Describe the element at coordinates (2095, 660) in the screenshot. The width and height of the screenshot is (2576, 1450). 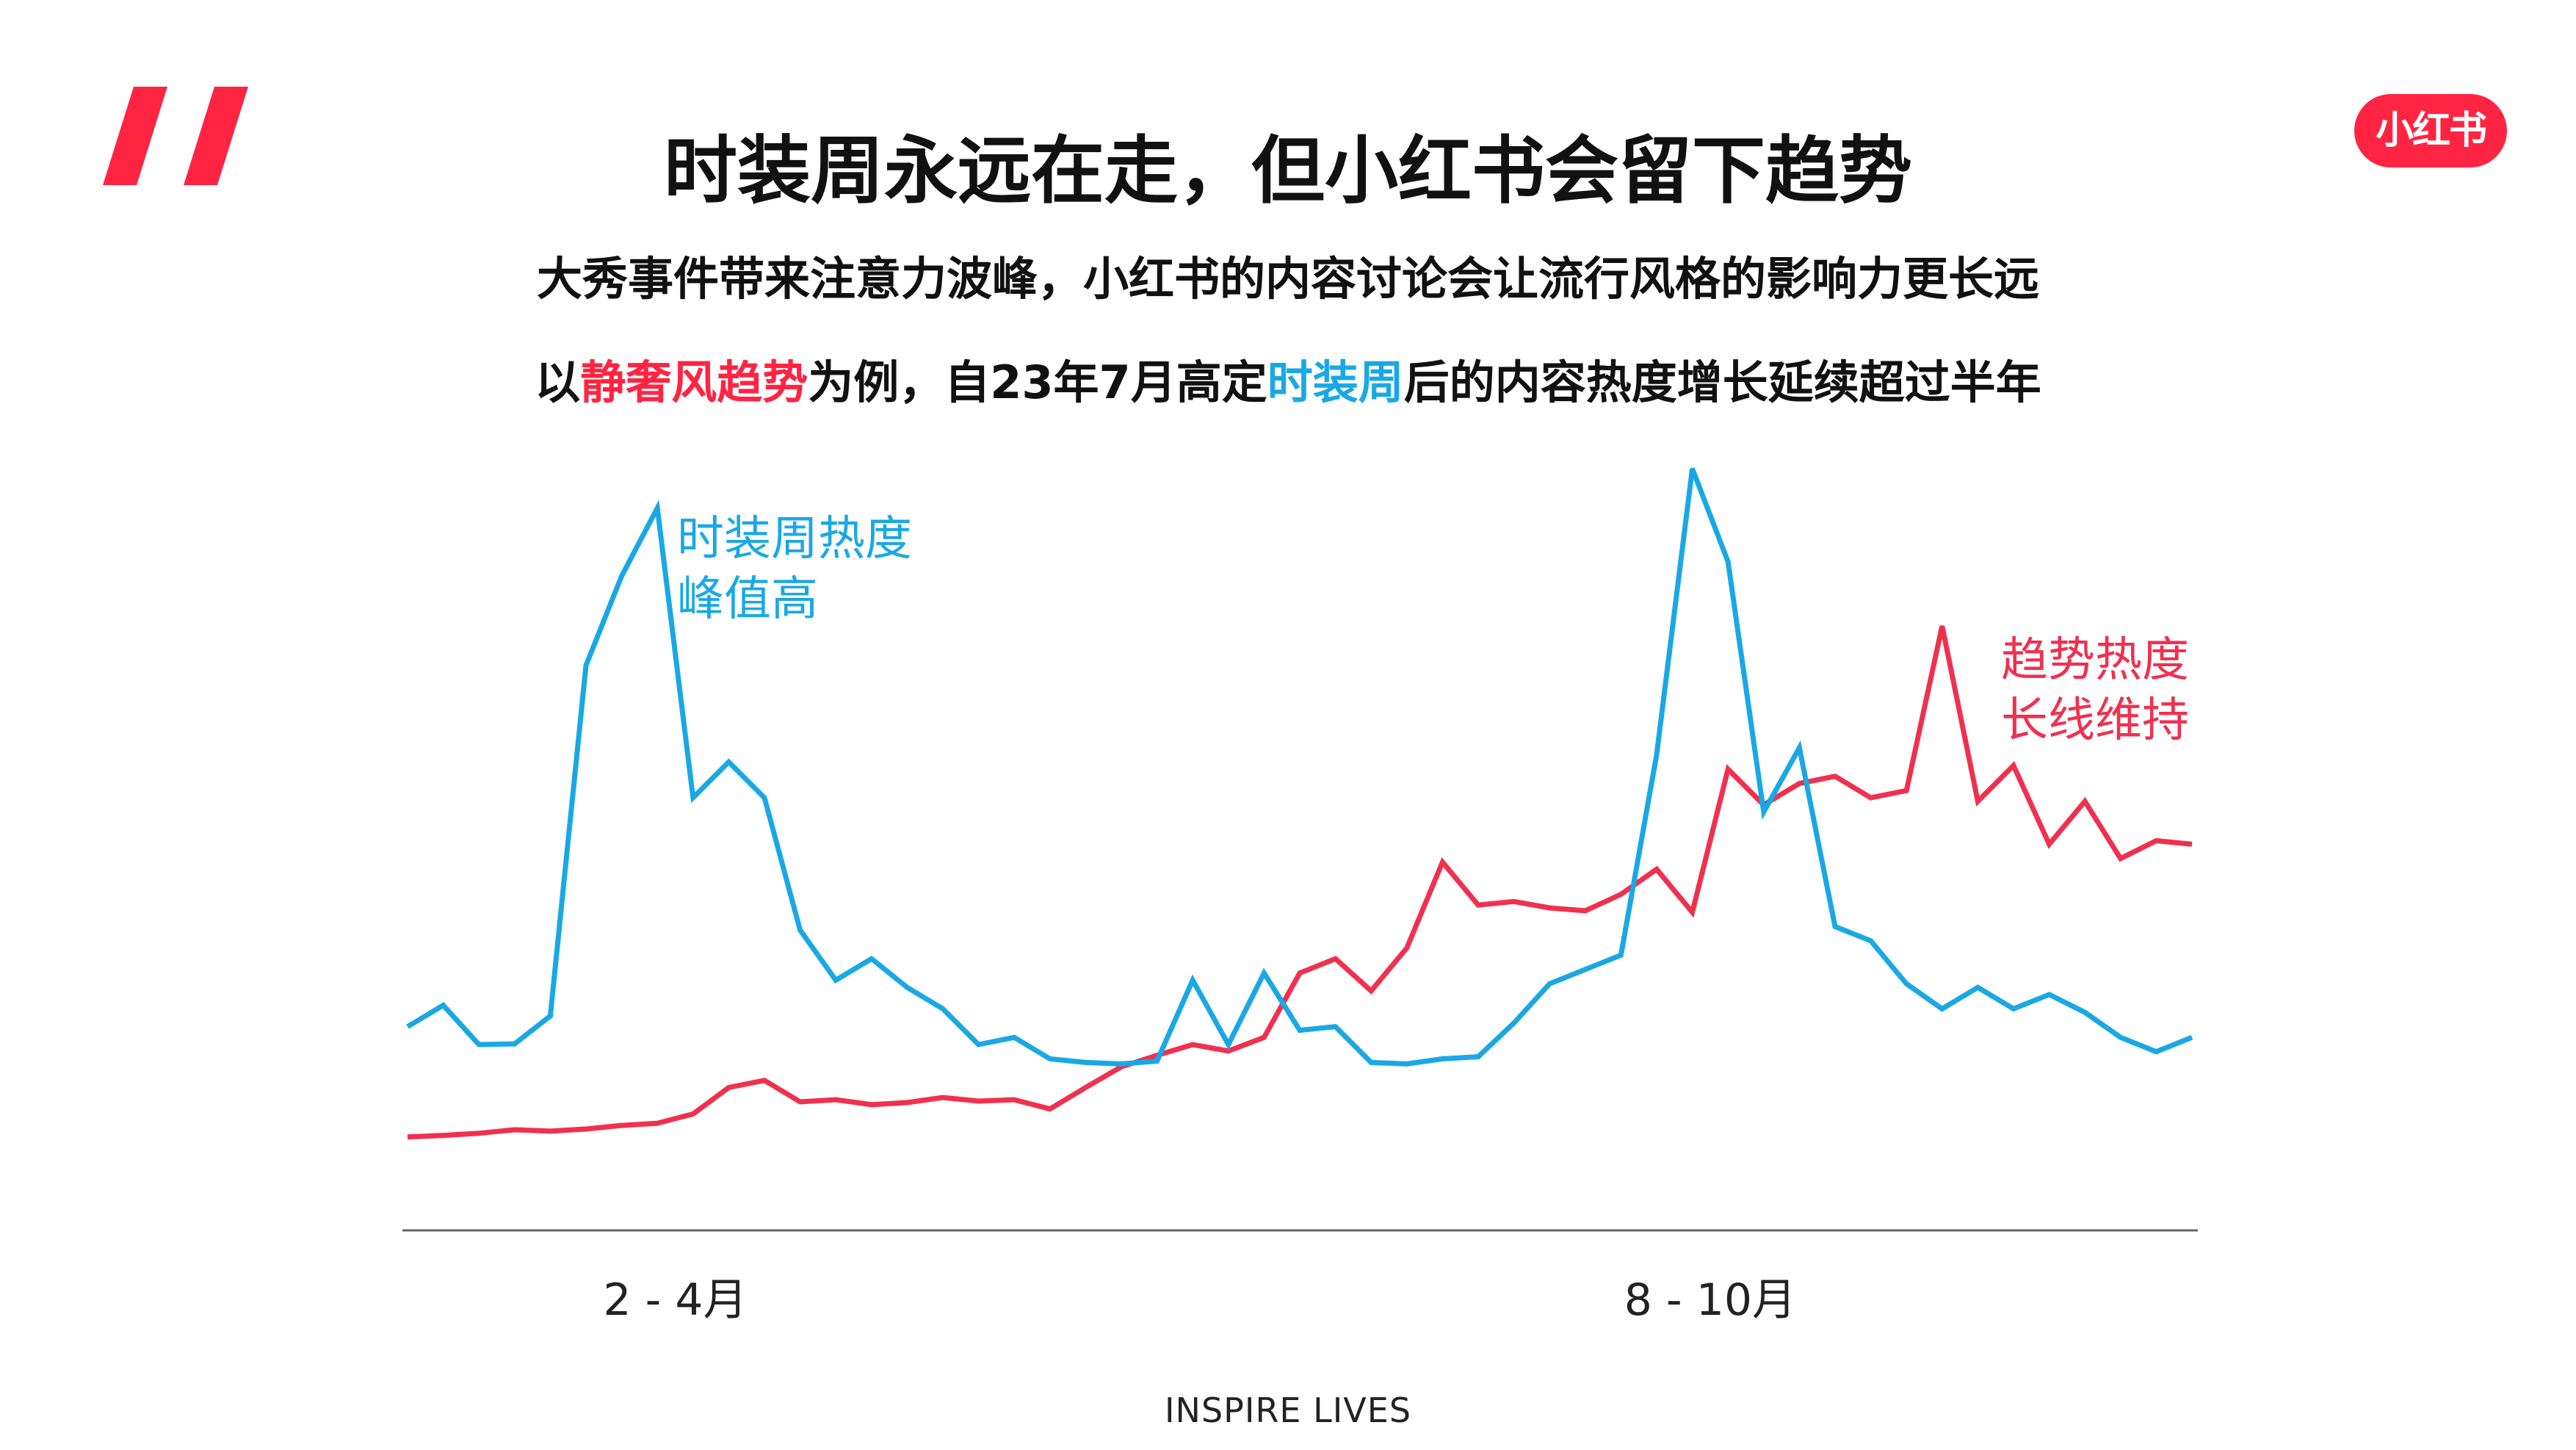
I see `series-annotation-trend-line-1: 趋势热度` at that location.